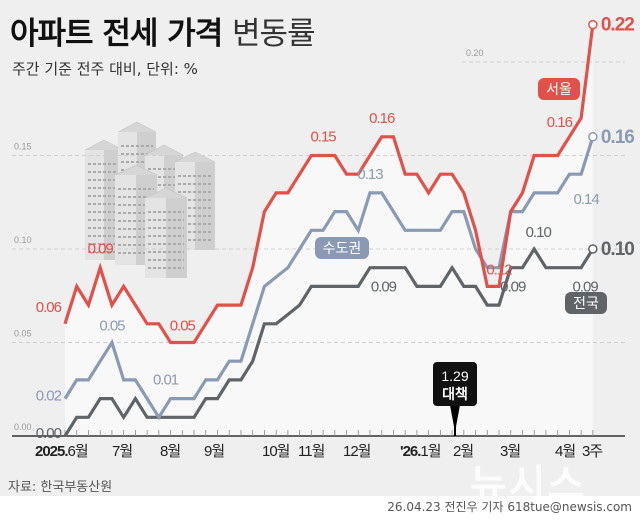 The image size is (640, 522). I want to click on y-tick-label: 0.00, so click(23, 427).